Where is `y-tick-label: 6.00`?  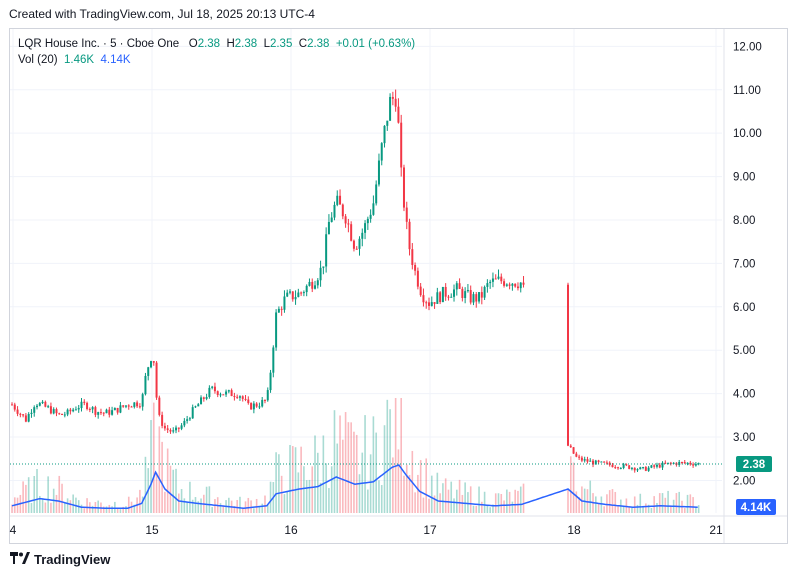
y-tick-label: 6.00 is located at coordinates (744, 308).